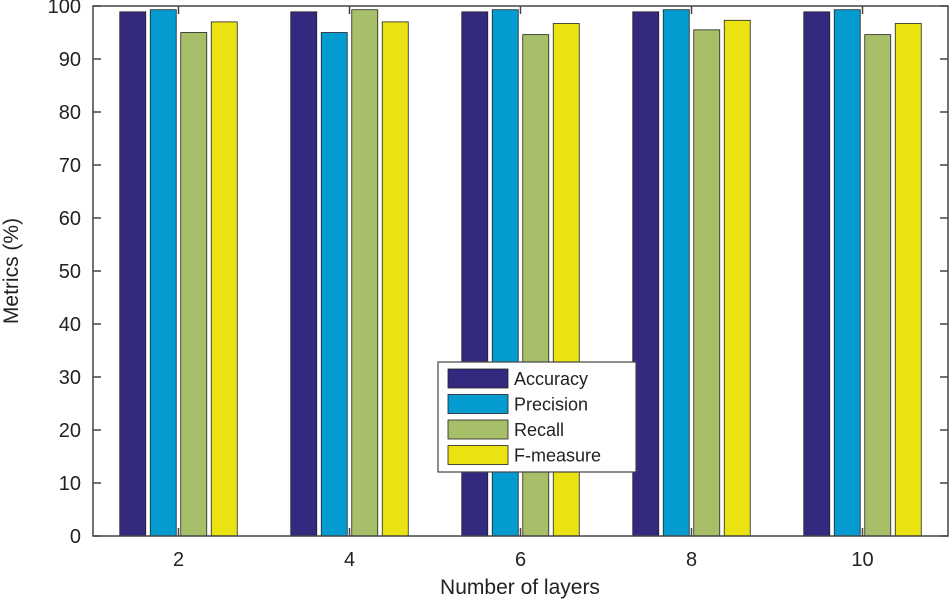  I want to click on y-axis-label: Metrics (%), so click(11, 271).